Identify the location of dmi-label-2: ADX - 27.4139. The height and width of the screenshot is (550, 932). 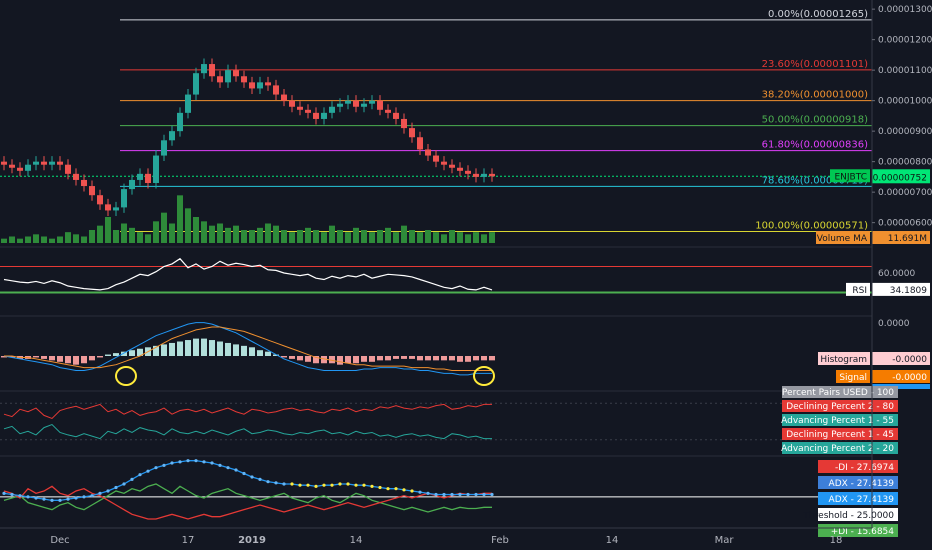
(862, 500).